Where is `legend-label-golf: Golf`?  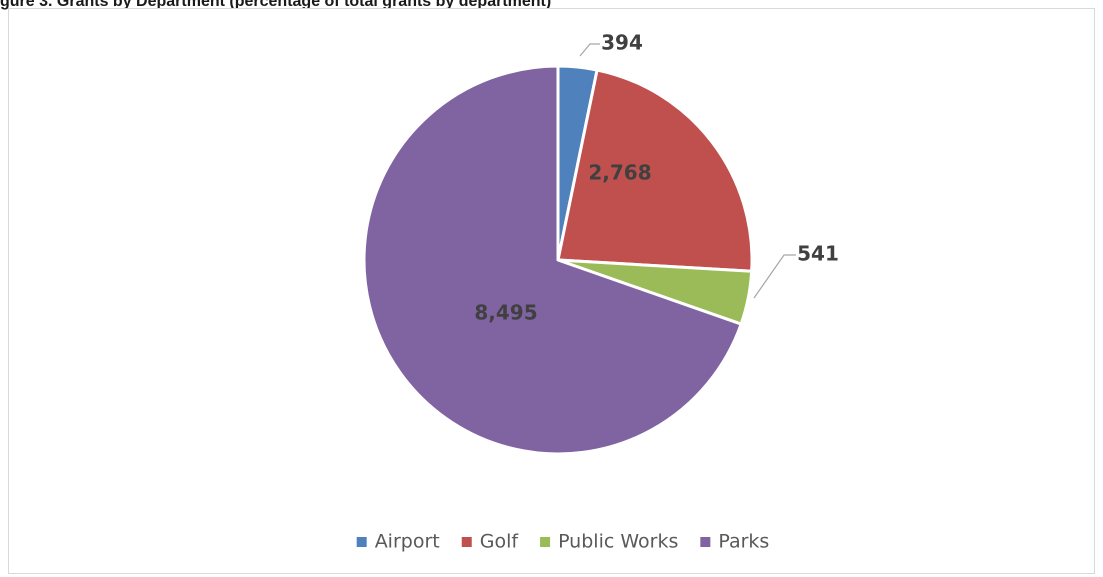 legend-label-golf: Golf is located at coordinates (500, 542).